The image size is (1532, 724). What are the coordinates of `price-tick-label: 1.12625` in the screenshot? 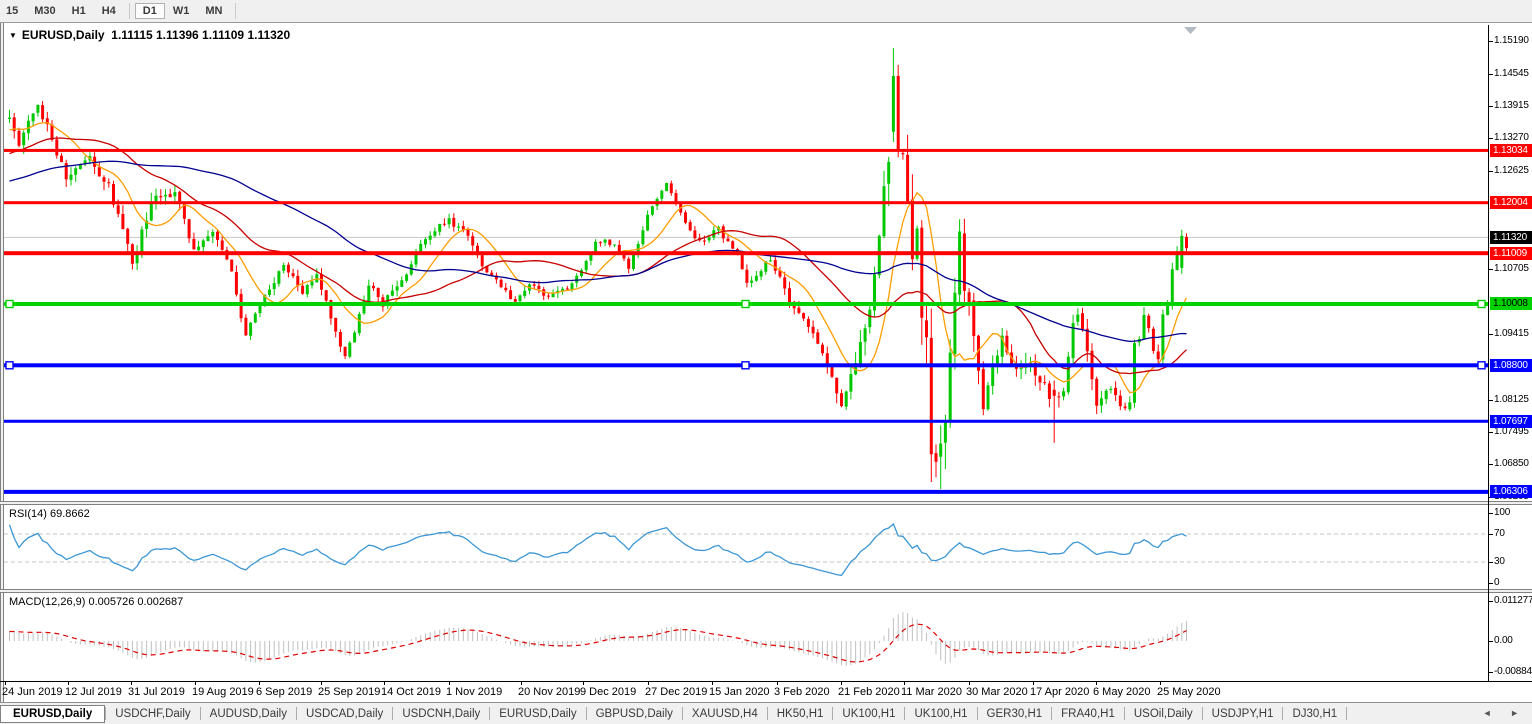 It's located at (1511, 171).